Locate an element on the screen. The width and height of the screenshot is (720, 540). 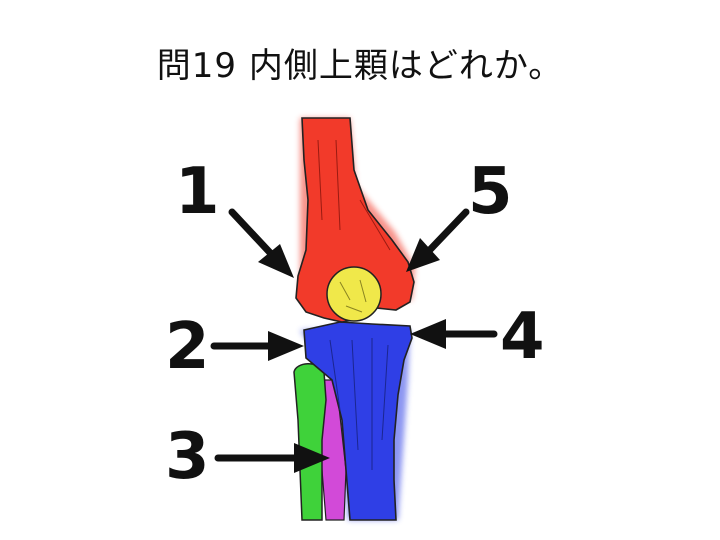
tibia-bone is located at coordinates (358, 421).